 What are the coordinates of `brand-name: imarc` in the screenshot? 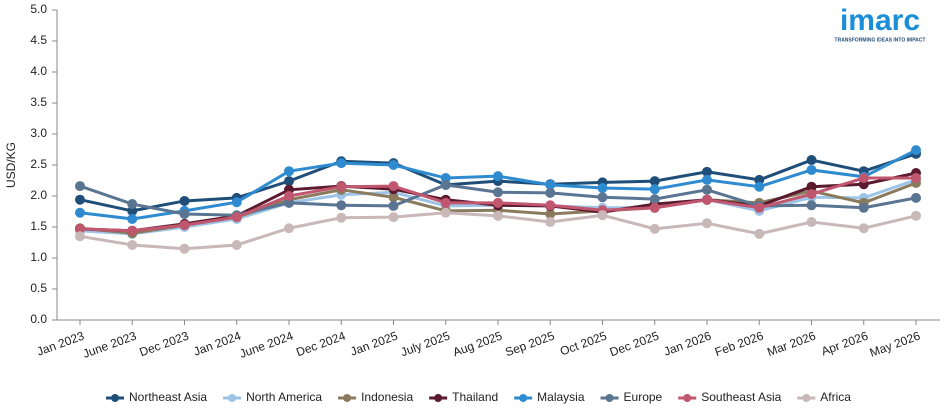 It's located at (880, 20).